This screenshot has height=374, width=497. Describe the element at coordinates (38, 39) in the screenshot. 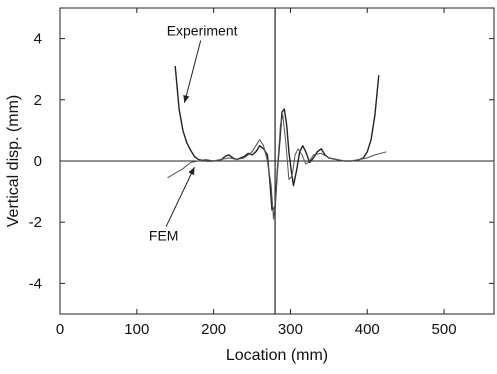

I see `y-tick-label: 4` at that location.